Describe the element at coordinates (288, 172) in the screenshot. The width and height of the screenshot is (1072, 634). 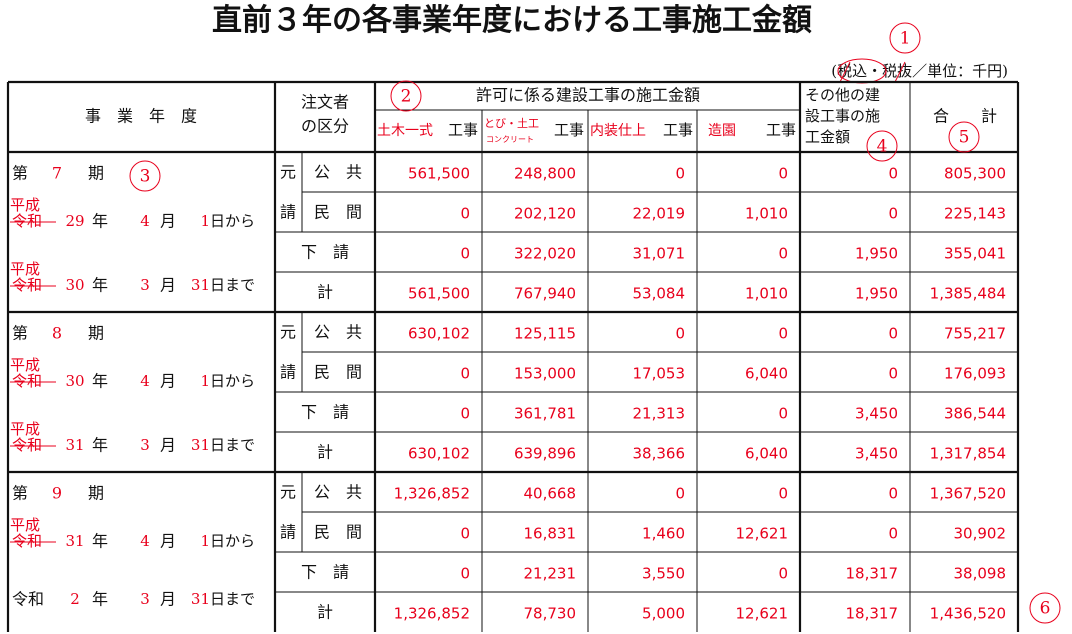
I see `text: 元` at that location.